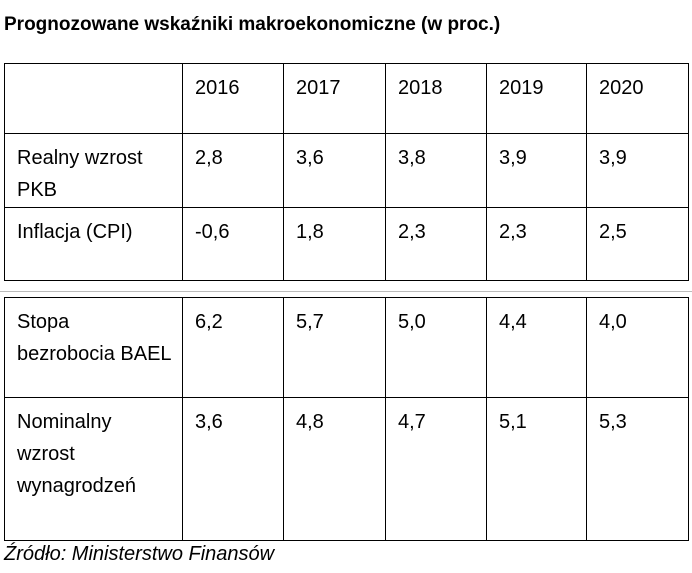  What do you see at coordinates (233, 170) in the screenshot?
I see `table-cell: 2,8` at bounding box center [233, 170].